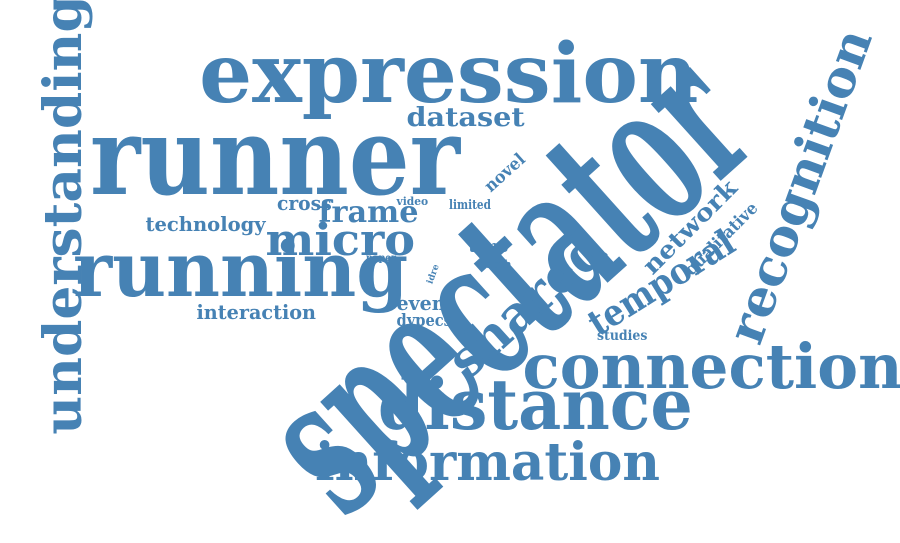 The height and width of the screenshot is (543, 900). Describe the element at coordinates (465, 118) in the screenshot. I see `word-dataset: dataset` at that location.